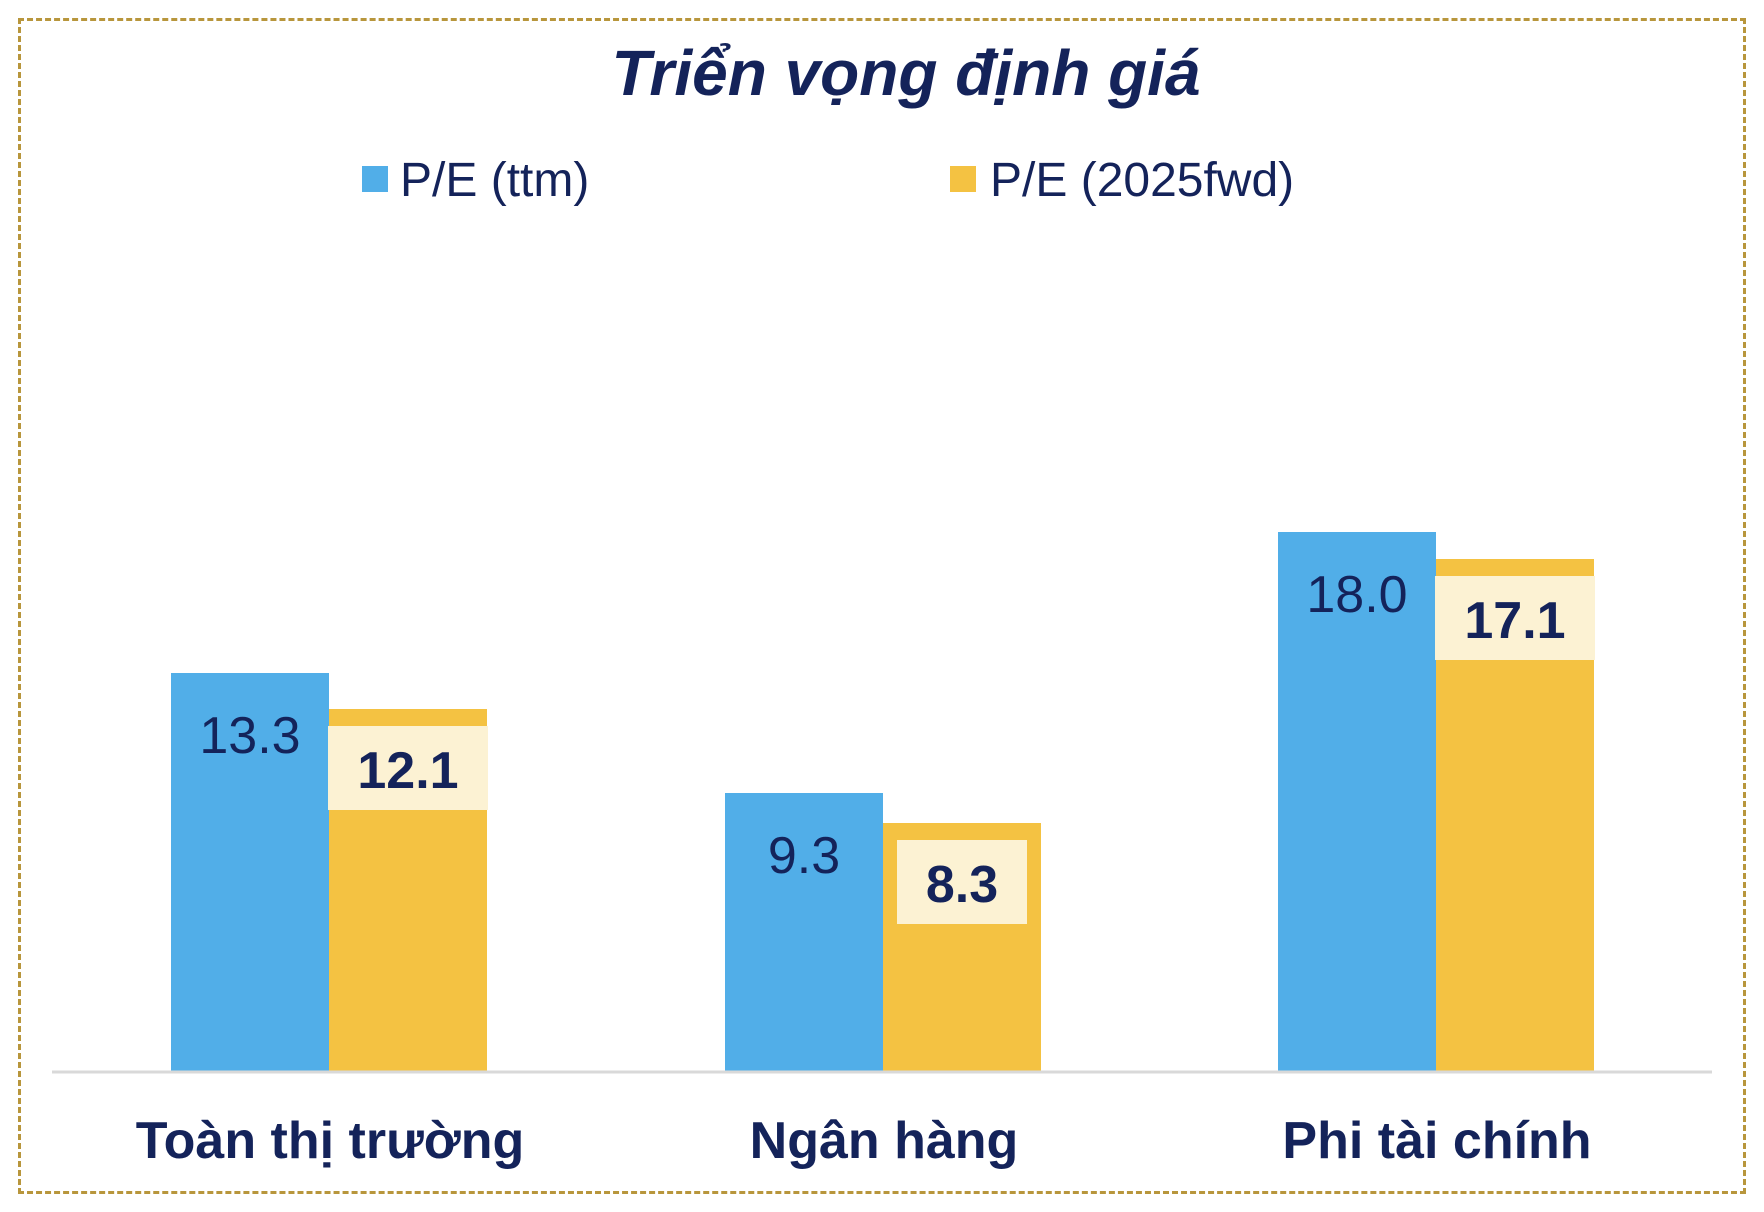 The image size is (1764, 1212). Describe the element at coordinates (330, 1141) in the screenshot. I see `category-label-toan-thi-truong: Toàn thị trường` at that location.